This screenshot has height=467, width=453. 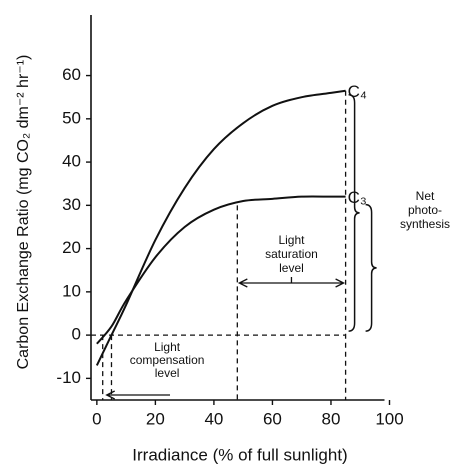 I want to click on y-tick-label: 0, so click(x=76, y=334).